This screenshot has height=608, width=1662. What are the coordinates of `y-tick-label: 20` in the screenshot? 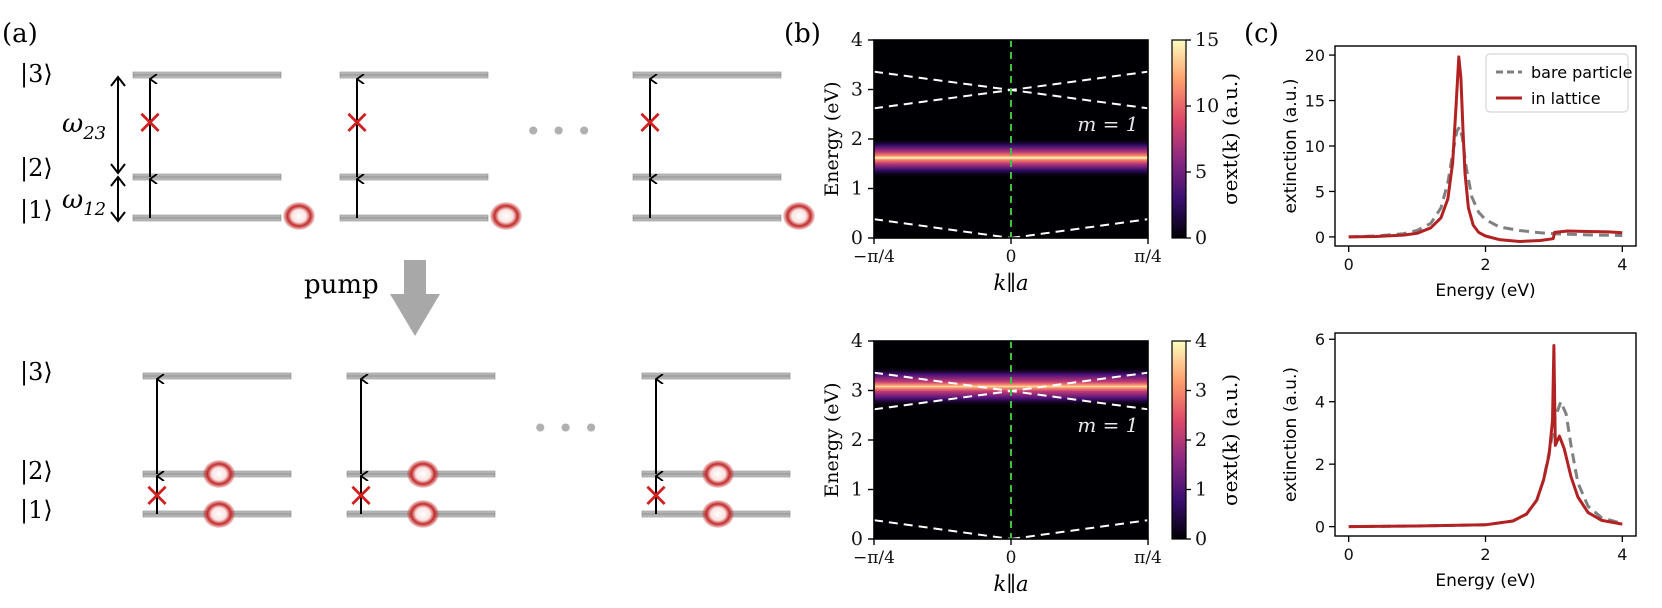 It's located at (1315, 55).